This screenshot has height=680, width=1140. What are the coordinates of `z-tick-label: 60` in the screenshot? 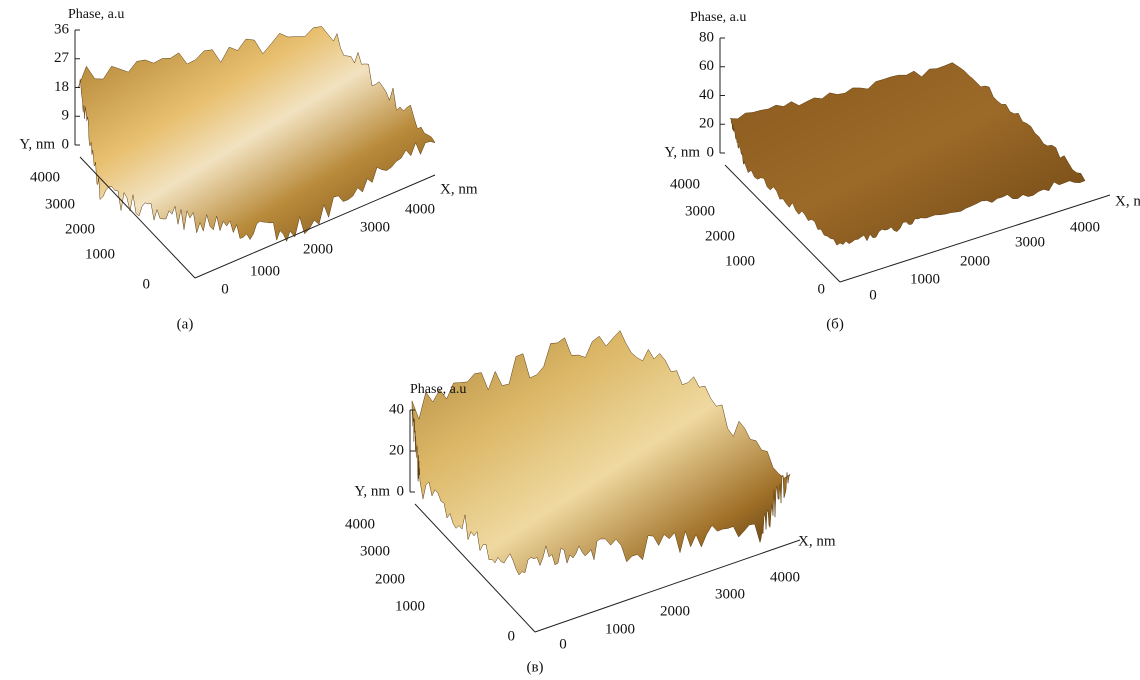 It's located at (706, 66).